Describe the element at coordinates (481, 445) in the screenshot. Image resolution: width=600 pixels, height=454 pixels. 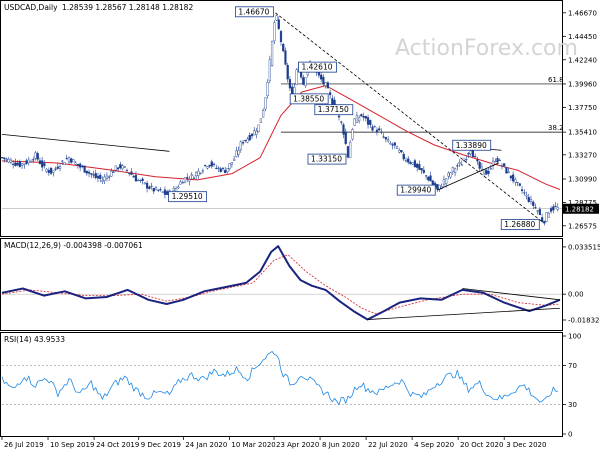
I see `x-tick-label: 20 Oct 2020` at that location.